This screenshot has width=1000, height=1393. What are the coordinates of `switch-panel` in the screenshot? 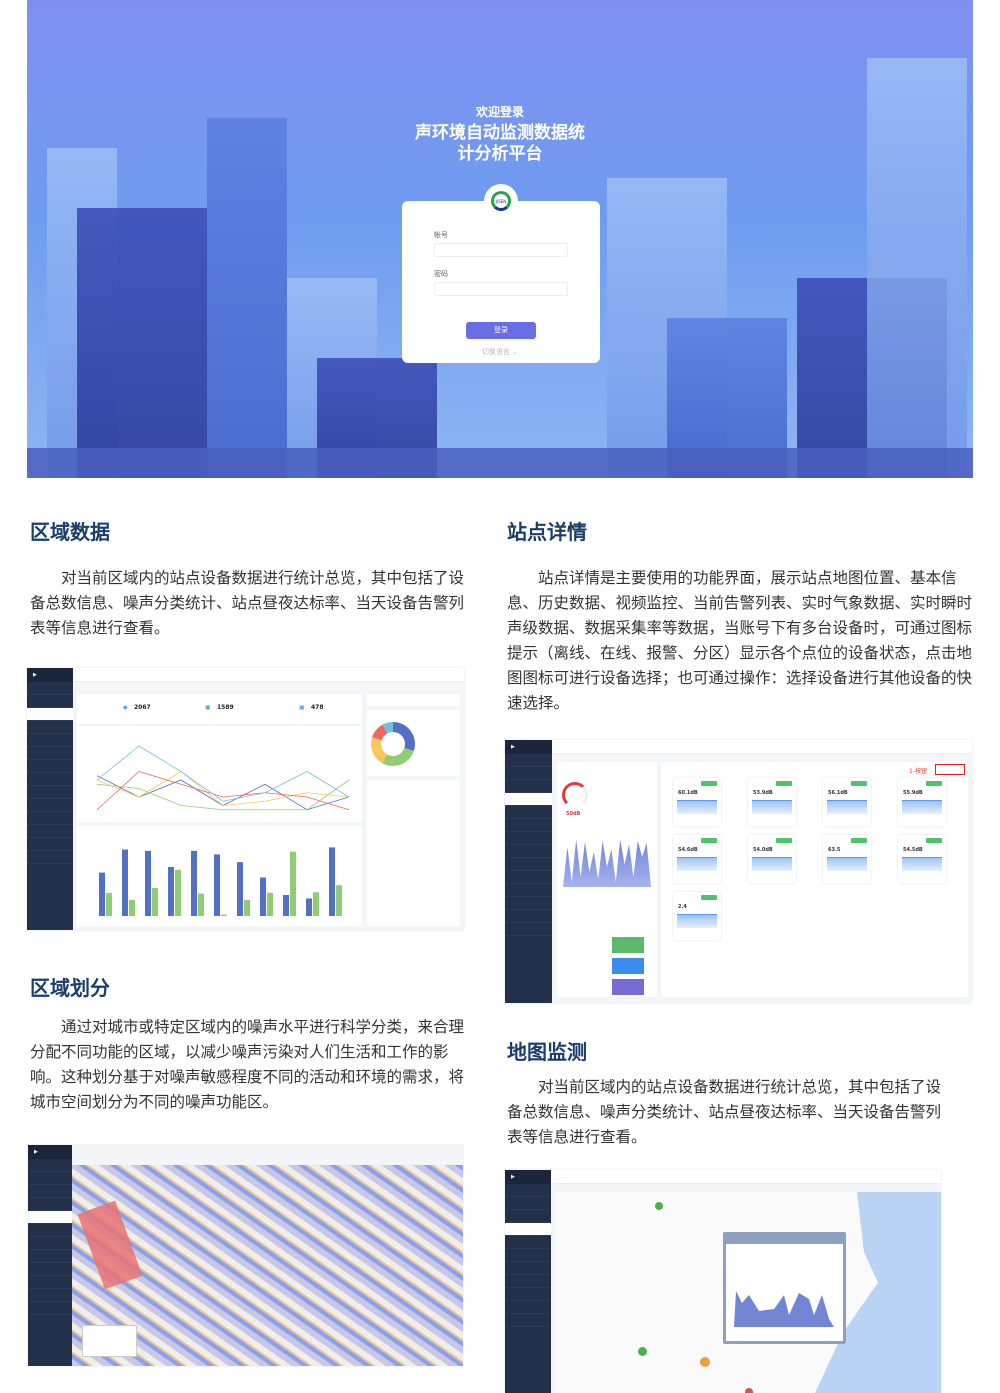 It's located at (413, 700).